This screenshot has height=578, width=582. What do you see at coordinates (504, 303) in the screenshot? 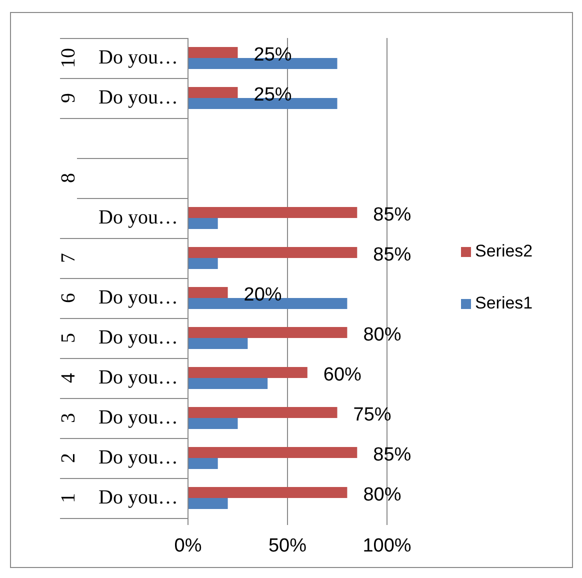
I see `legend-label: Series1` at bounding box center [504, 303].